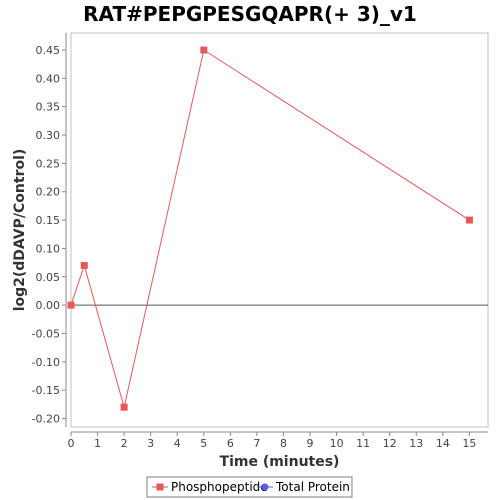 The image size is (500, 500). Describe the element at coordinates (48, 163) in the screenshot. I see `y-tick-label: 0.25` at that location.